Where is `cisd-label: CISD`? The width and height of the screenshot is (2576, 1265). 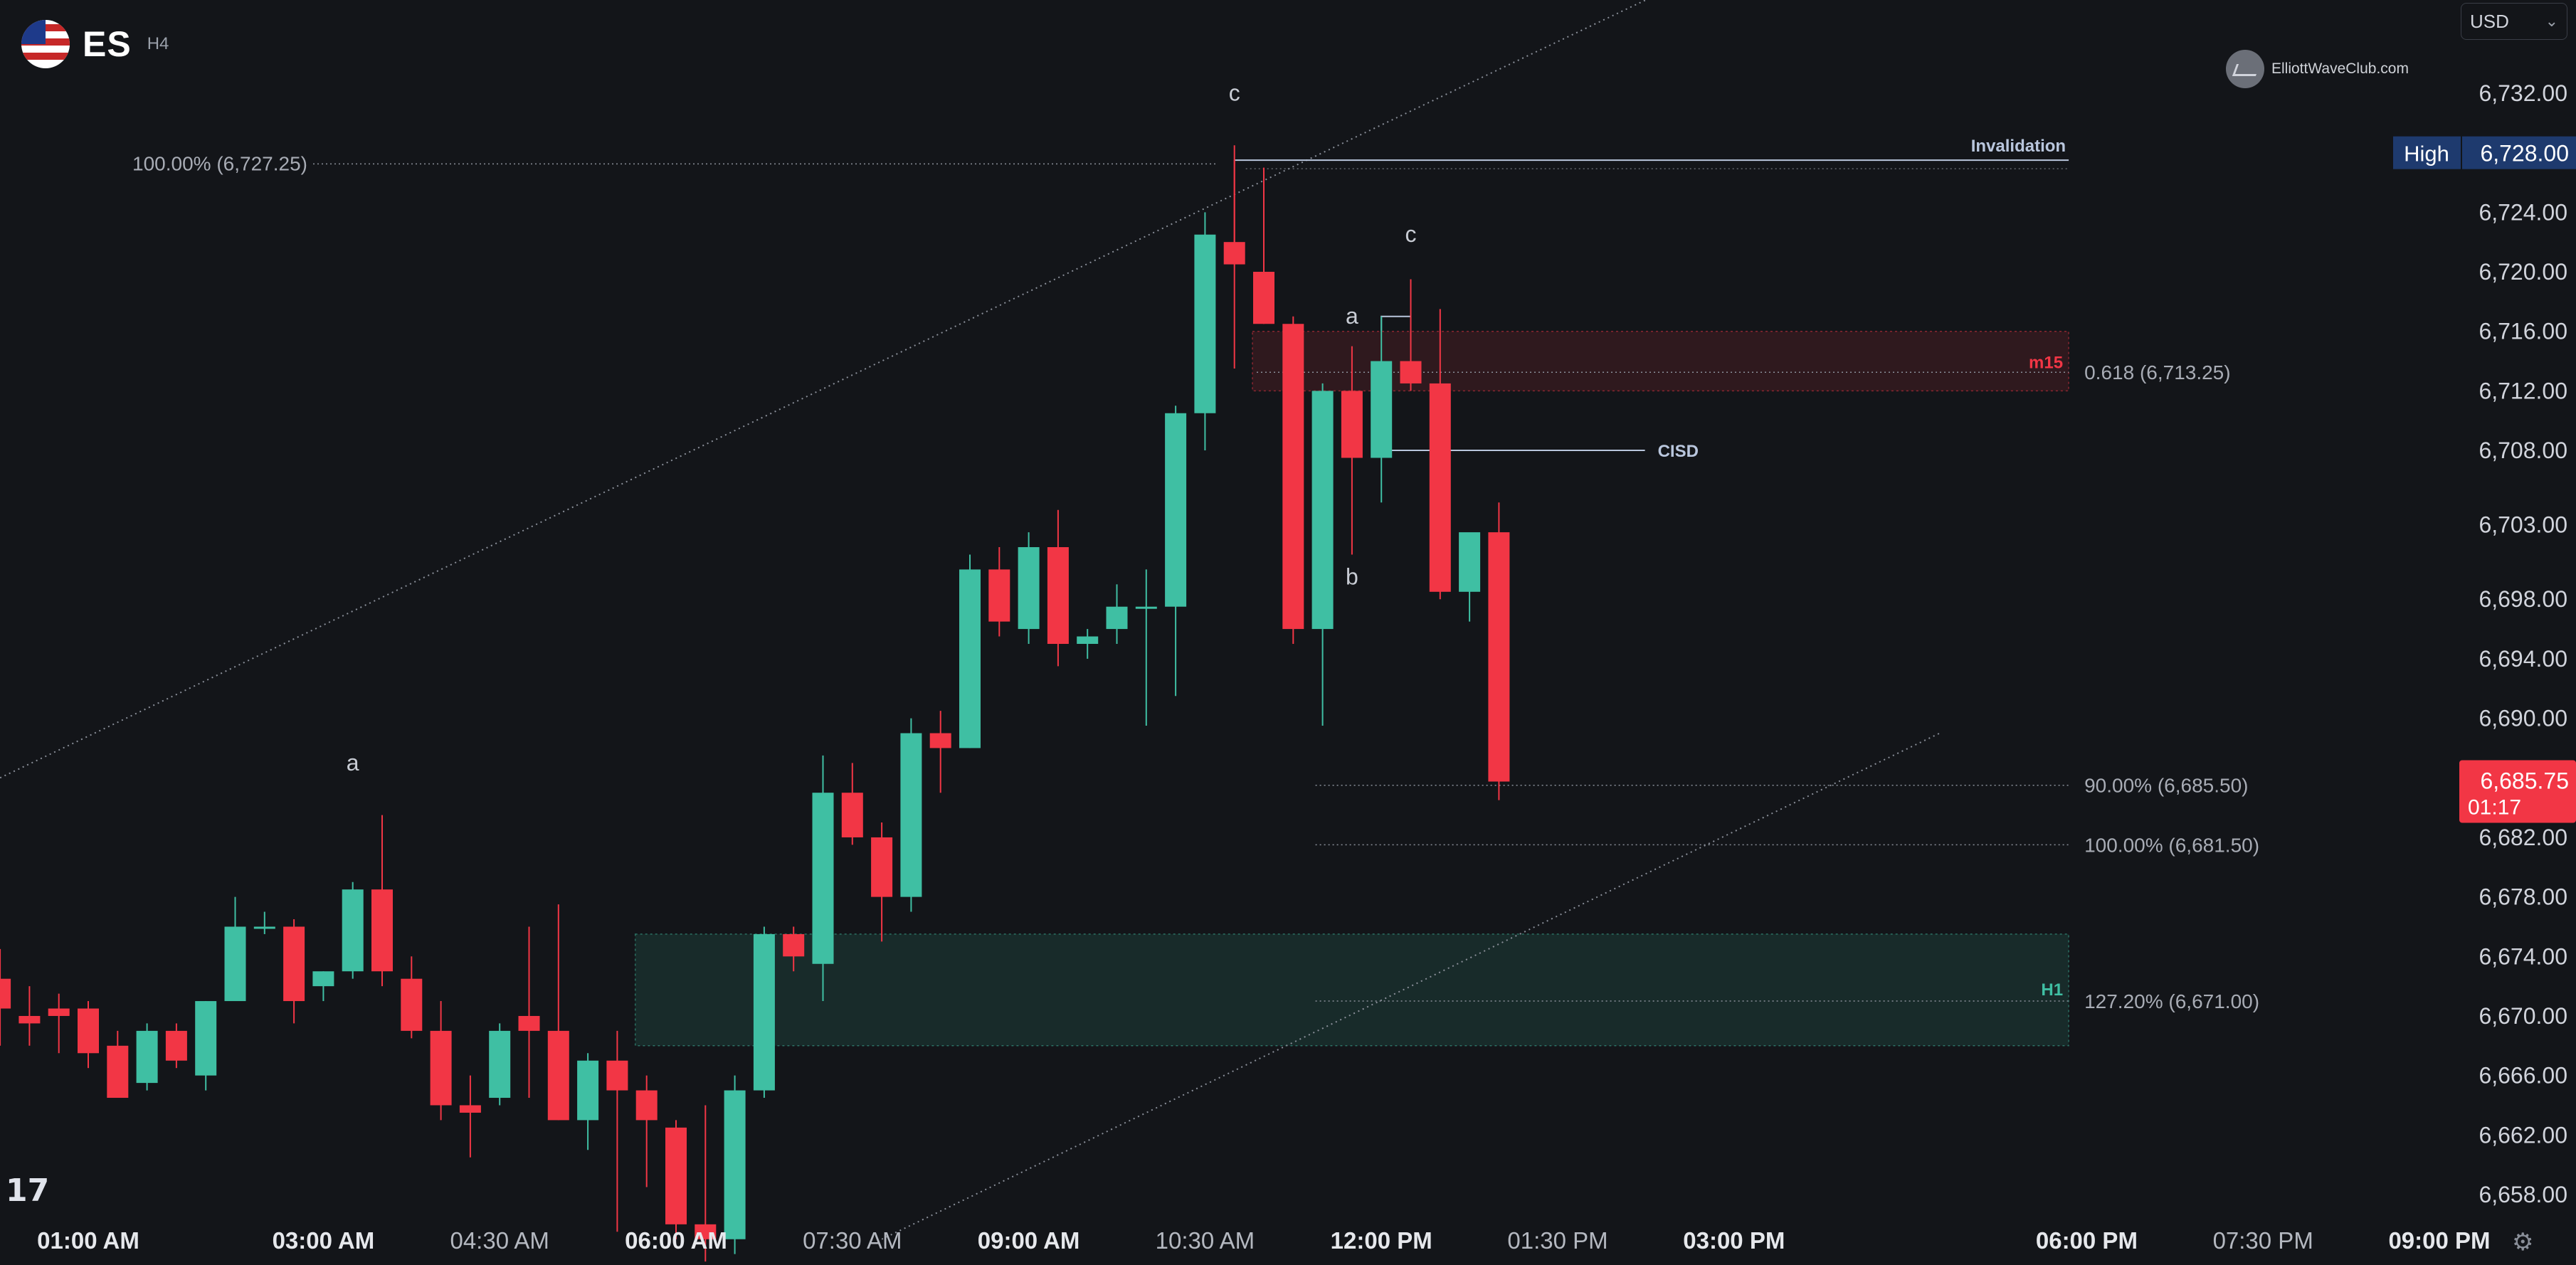 cisd-label: CISD is located at coordinates (1679, 452).